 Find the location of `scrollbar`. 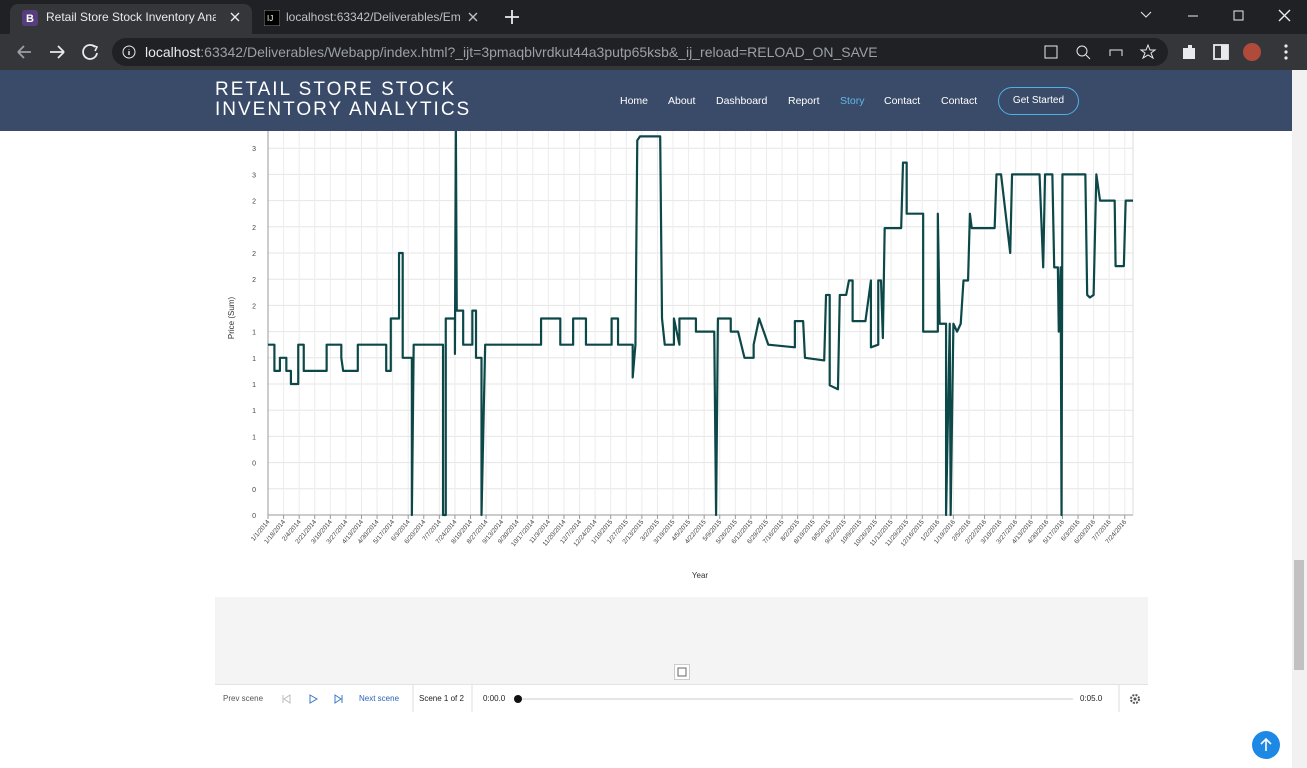

scrollbar is located at coordinates (1299, 419).